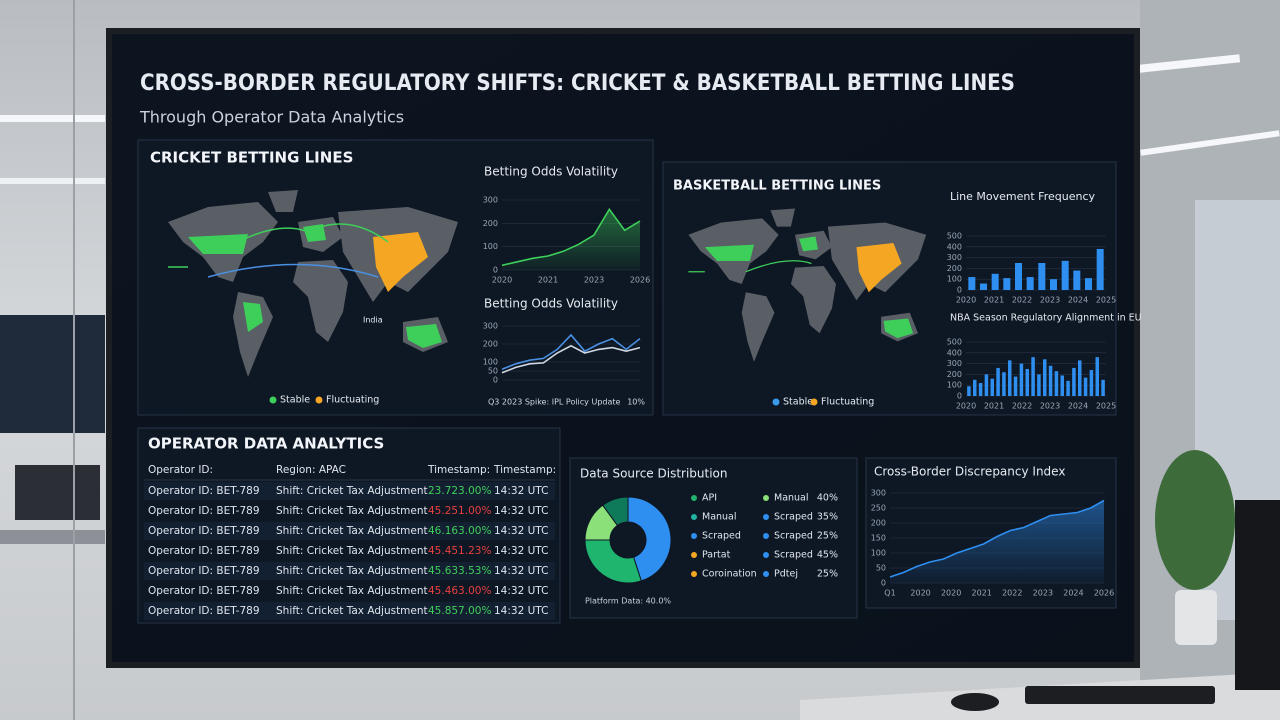 The image size is (1280, 720). I want to click on chart-title: Data Source Distribution, so click(654, 474).